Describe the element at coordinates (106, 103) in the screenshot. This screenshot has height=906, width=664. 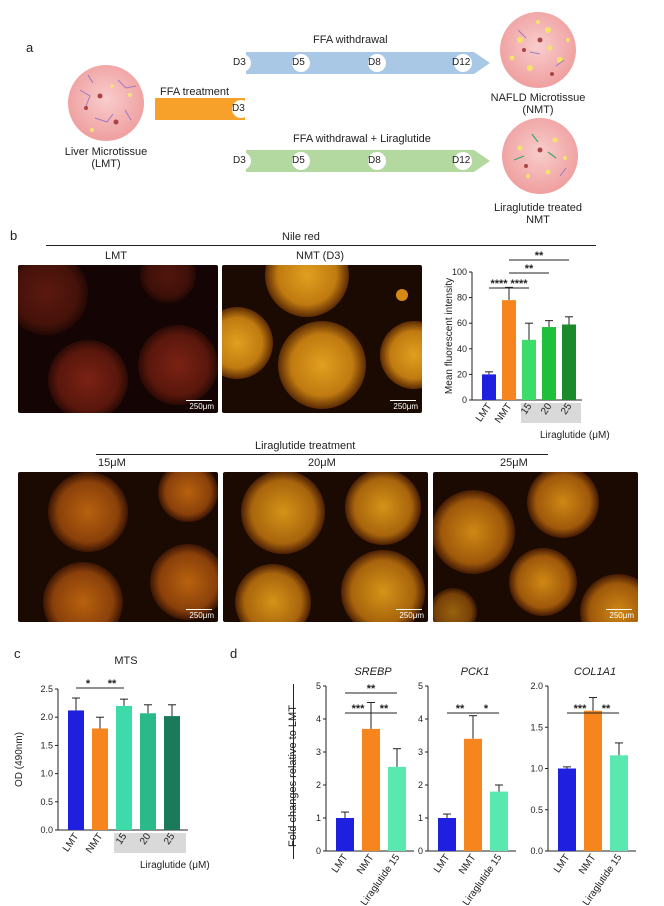
I see `liver-microtissue-icon` at that location.